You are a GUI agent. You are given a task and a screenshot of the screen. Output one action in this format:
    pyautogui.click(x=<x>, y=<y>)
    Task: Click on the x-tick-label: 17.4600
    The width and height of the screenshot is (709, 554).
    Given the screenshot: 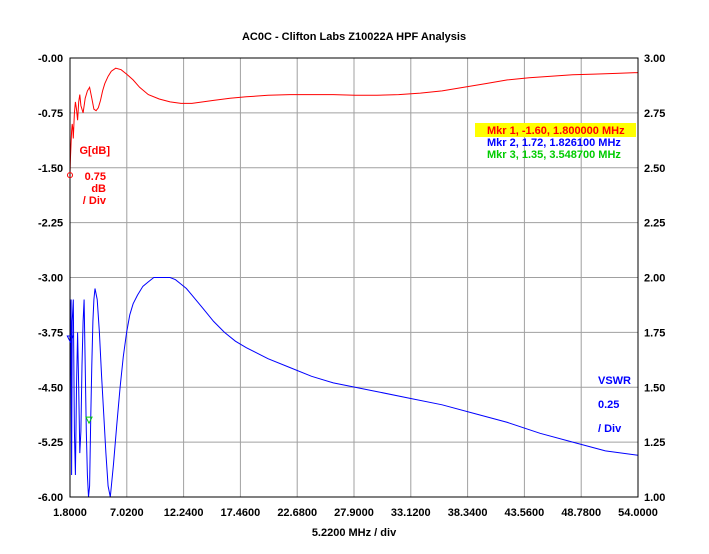 What is the action you would take?
    pyautogui.click(x=241, y=513)
    